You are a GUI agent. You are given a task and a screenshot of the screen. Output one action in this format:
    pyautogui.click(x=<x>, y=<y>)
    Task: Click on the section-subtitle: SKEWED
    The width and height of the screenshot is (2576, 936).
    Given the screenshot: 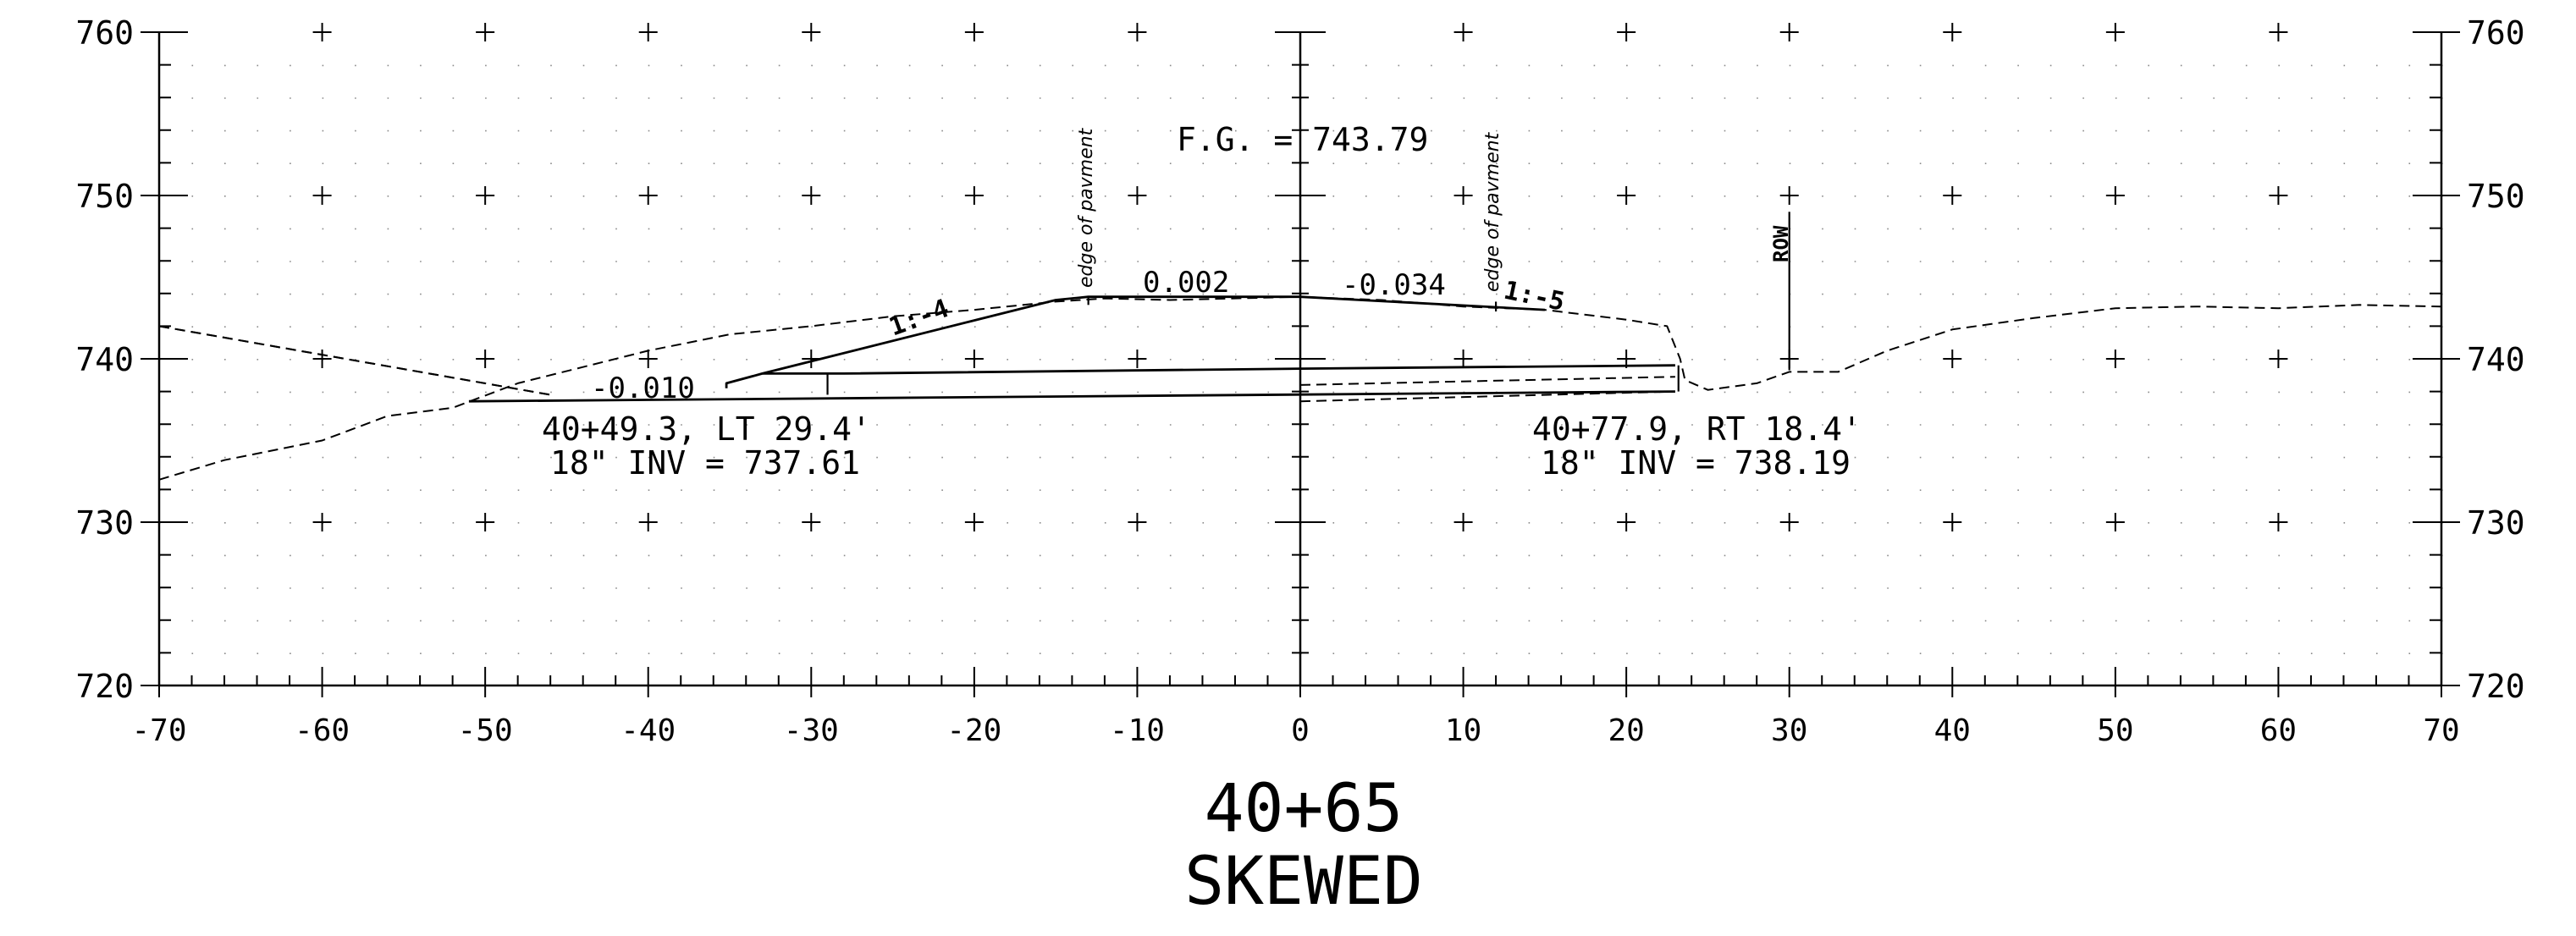 What is the action you would take?
    pyautogui.click(x=1303, y=882)
    